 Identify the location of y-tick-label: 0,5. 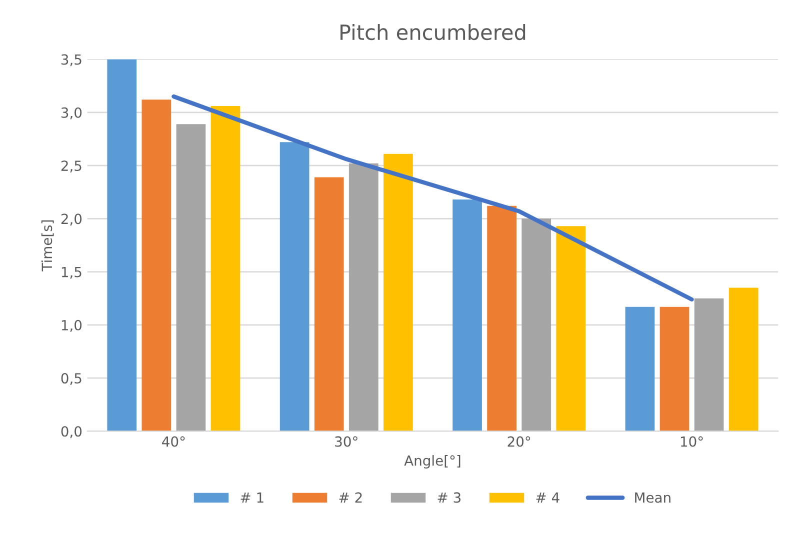
(71, 379).